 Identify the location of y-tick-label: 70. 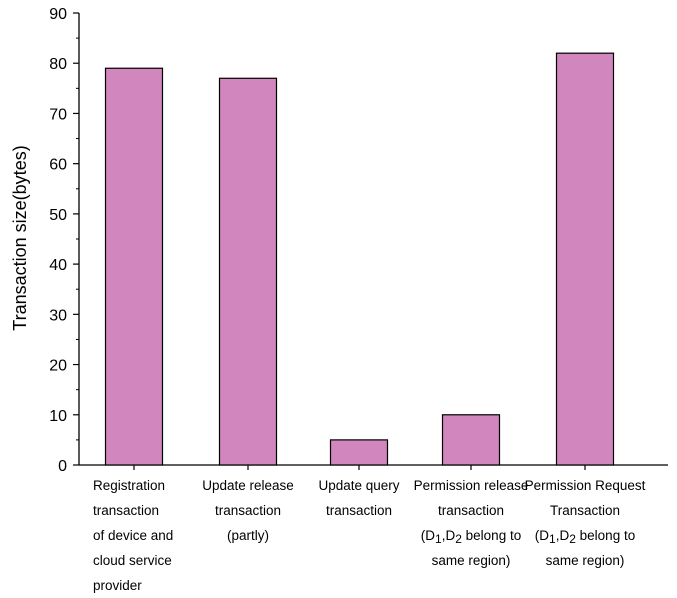
(58, 114).